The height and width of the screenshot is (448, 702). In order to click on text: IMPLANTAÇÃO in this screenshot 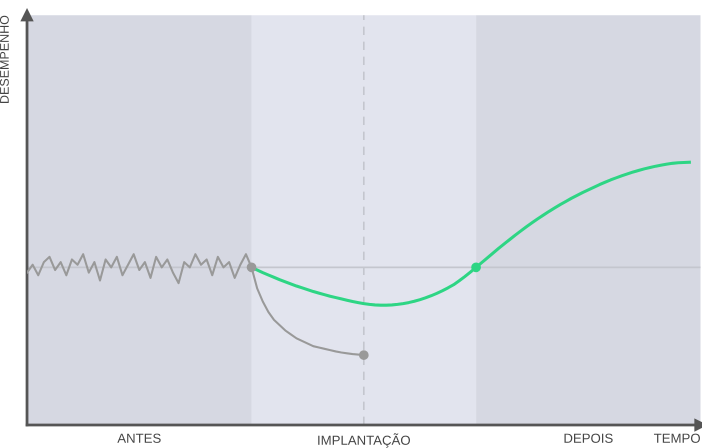, I will do `click(364, 440)`.